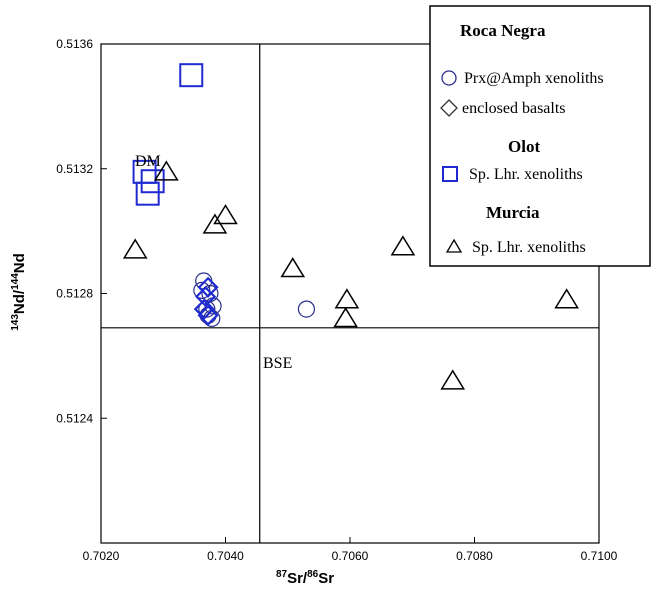  Describe the element at coordinates (449, 78) in the screenshot. I see `legend-circle-marker` at that location.